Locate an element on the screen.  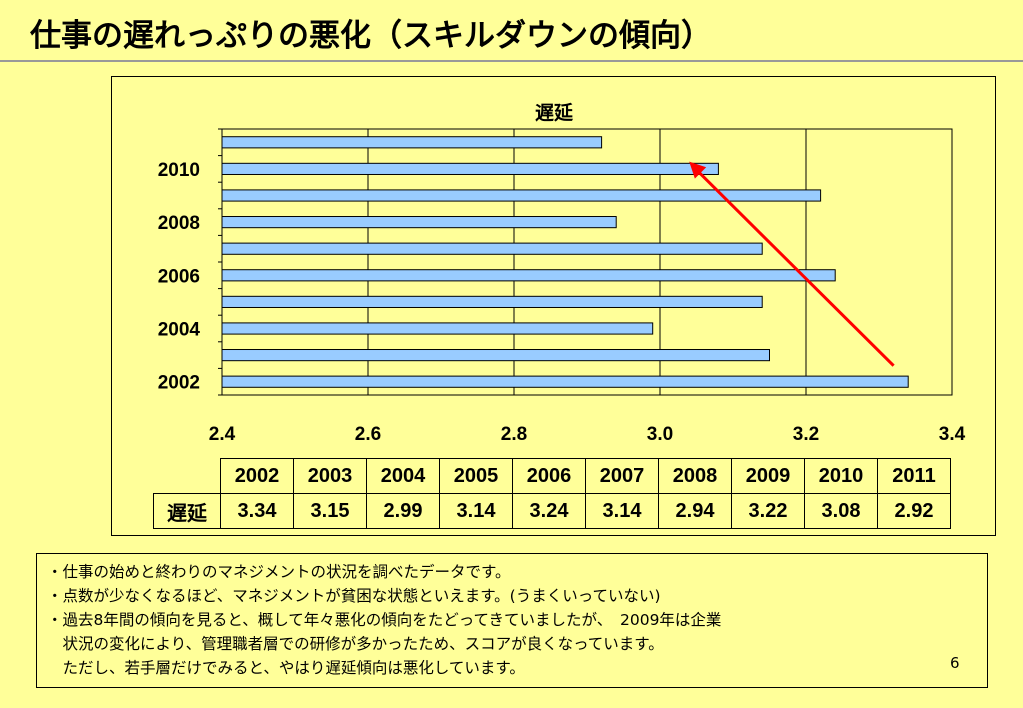
table-header-row: 2002 2003 2004 2005 2006 2007 2008 2009 2010 2011 is located at coordinates (552, 476).